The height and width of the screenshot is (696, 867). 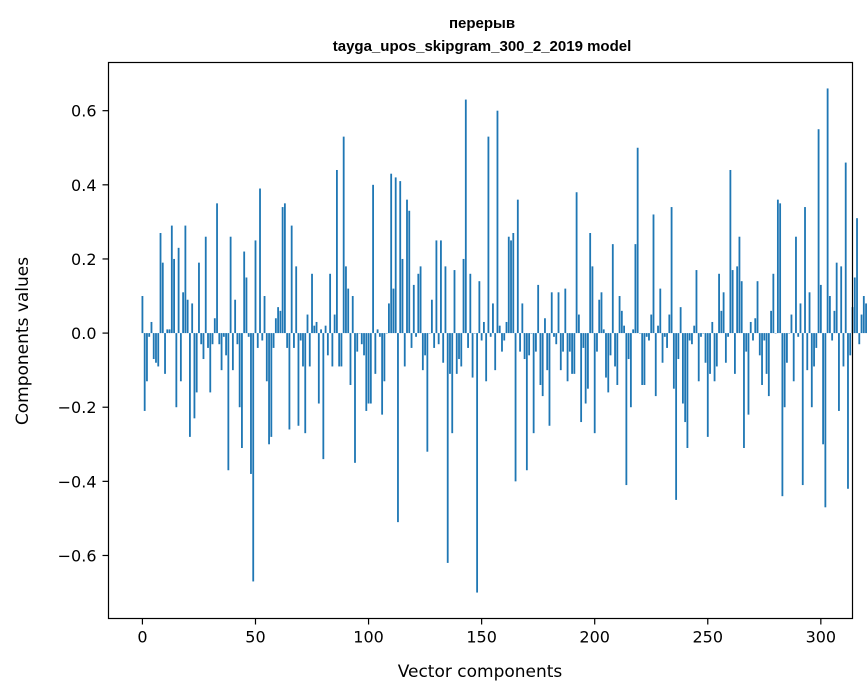 I want to click on y-tick-label: 0.6, so click(x=83, y=111).